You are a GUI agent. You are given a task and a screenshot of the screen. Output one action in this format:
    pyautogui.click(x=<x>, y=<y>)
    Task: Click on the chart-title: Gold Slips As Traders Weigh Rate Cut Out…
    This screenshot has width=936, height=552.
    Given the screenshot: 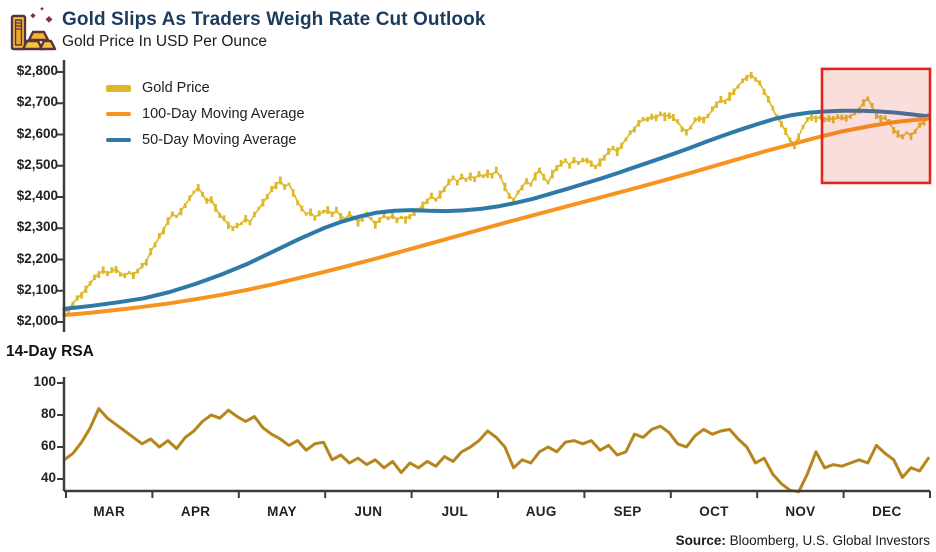 What is the action you would take?
    pyautogui.click(x=274, y=19)
    